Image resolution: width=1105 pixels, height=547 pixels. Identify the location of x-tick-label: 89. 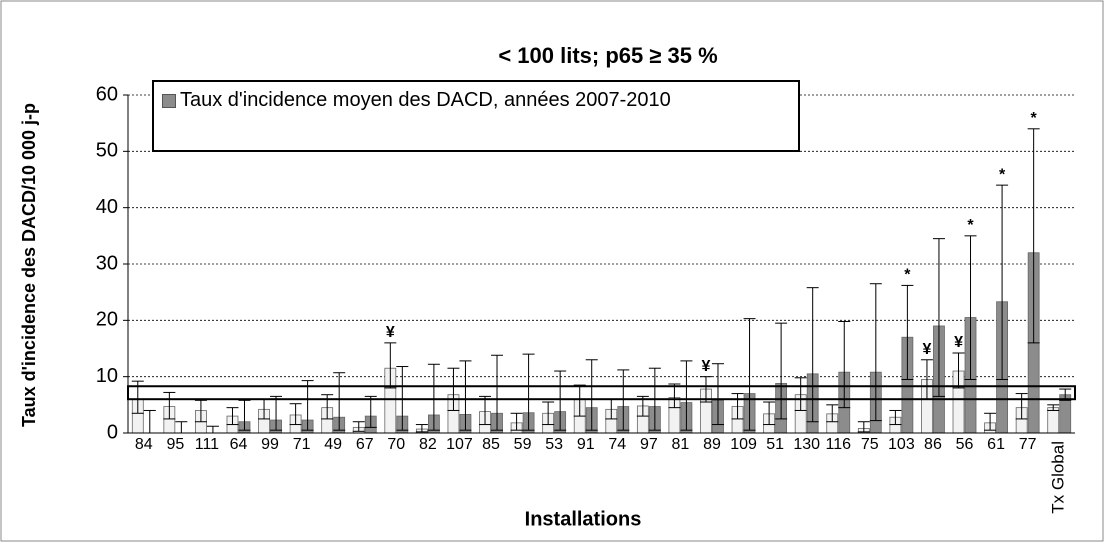
(712, 444).